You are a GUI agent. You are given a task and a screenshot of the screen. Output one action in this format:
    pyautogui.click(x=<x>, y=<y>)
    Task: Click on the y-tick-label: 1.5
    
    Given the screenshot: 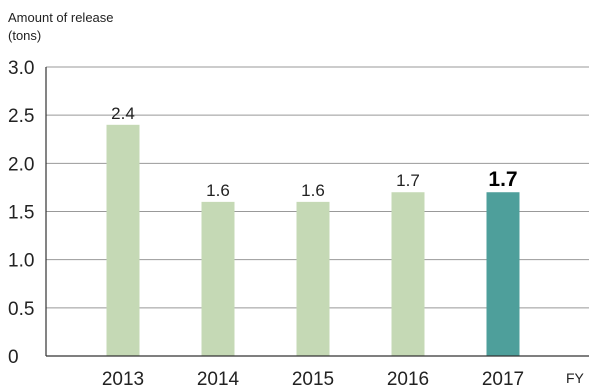 What is the action you would take?
    pyautogui.click(x=21, y=213)
    